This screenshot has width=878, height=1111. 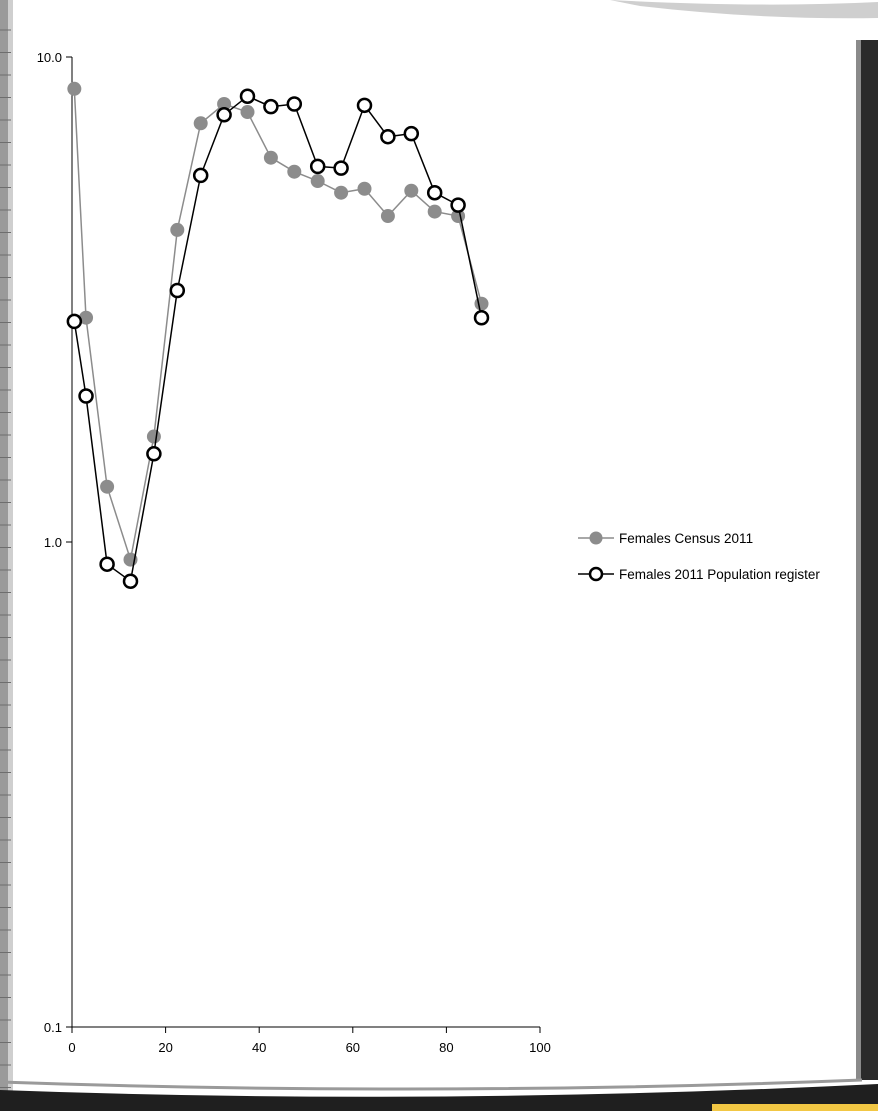 What do you see at coordinates (686, 538) in the screenshot?
I see `legend-label: Females Census 2011` at bounding box center [686, 538].